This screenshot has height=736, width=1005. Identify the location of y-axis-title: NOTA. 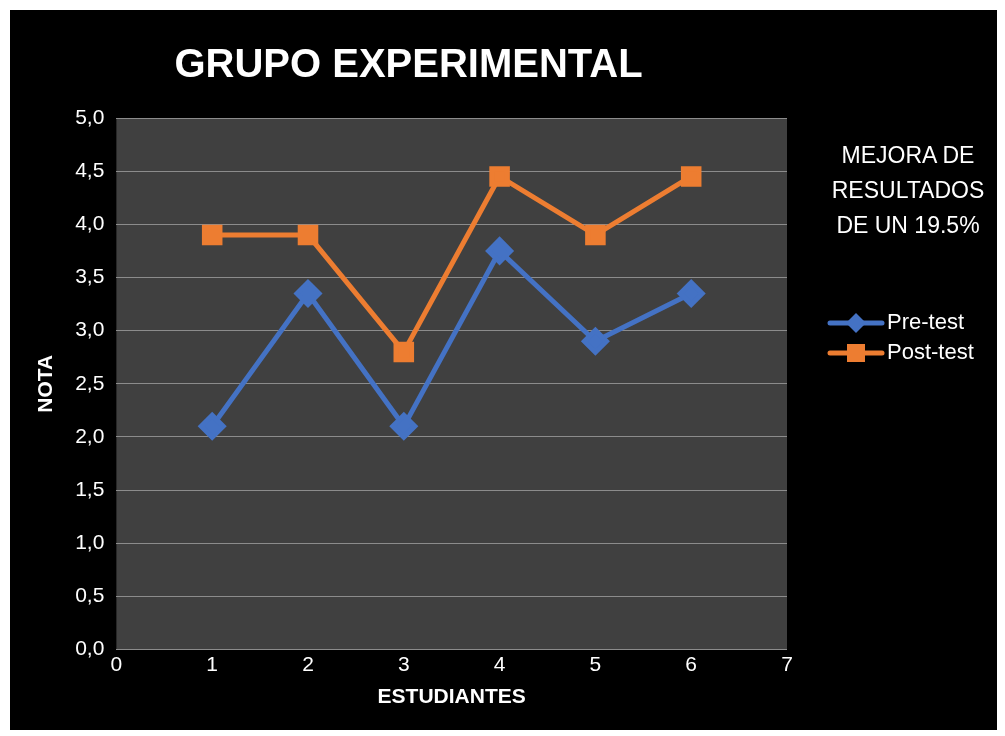
(45, 383).